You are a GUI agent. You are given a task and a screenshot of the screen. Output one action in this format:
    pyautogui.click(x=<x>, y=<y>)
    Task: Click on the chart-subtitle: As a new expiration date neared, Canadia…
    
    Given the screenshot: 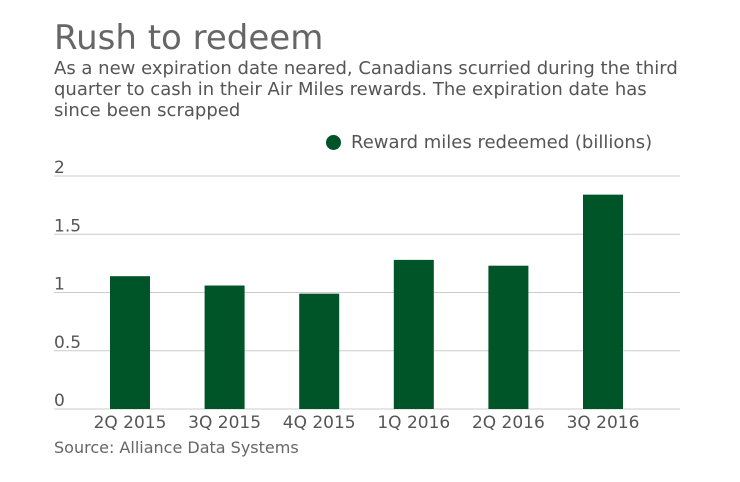 What is the action you would take?
    pyautogui.click(x=366, y=89)
    